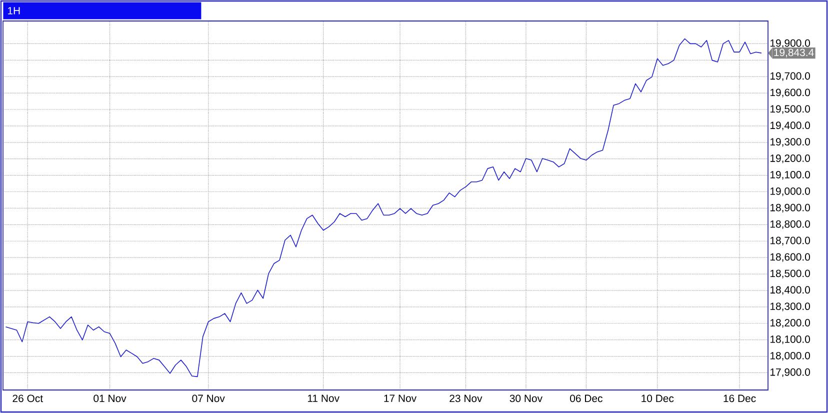 The height and width of the screenshot is (413, 828). I want to click on y-tick-label: 19,000.0, so click(790, 191).